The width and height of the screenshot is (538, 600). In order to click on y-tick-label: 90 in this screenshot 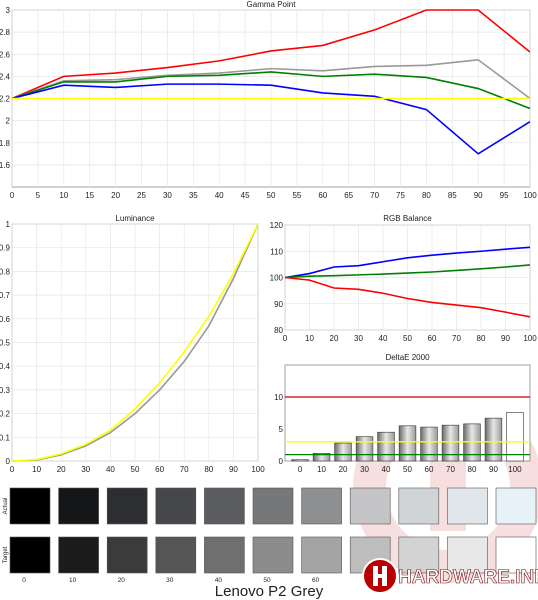, I will do `click(278, 304)`.